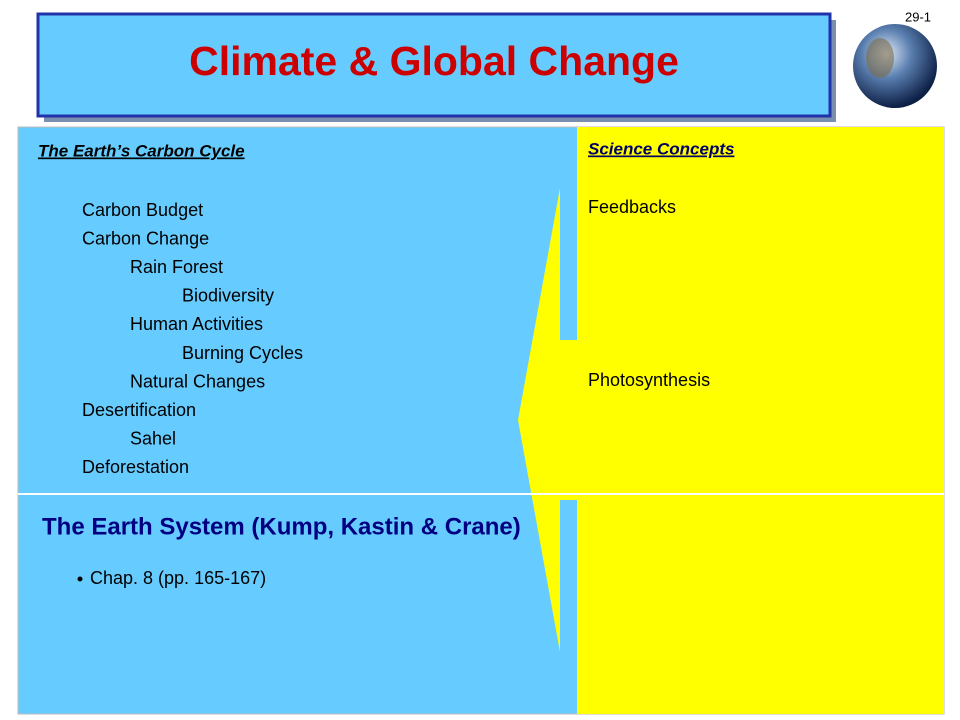  Describe the element at coordinates (176, 267) in the screenshot. I see `outline-item: Rain Forest` at that location.